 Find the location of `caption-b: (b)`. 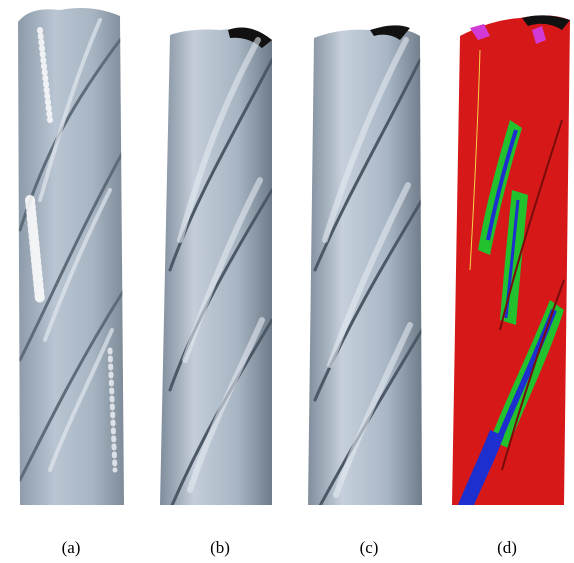

caption-b: (b) is located at coordinates (220, 547).